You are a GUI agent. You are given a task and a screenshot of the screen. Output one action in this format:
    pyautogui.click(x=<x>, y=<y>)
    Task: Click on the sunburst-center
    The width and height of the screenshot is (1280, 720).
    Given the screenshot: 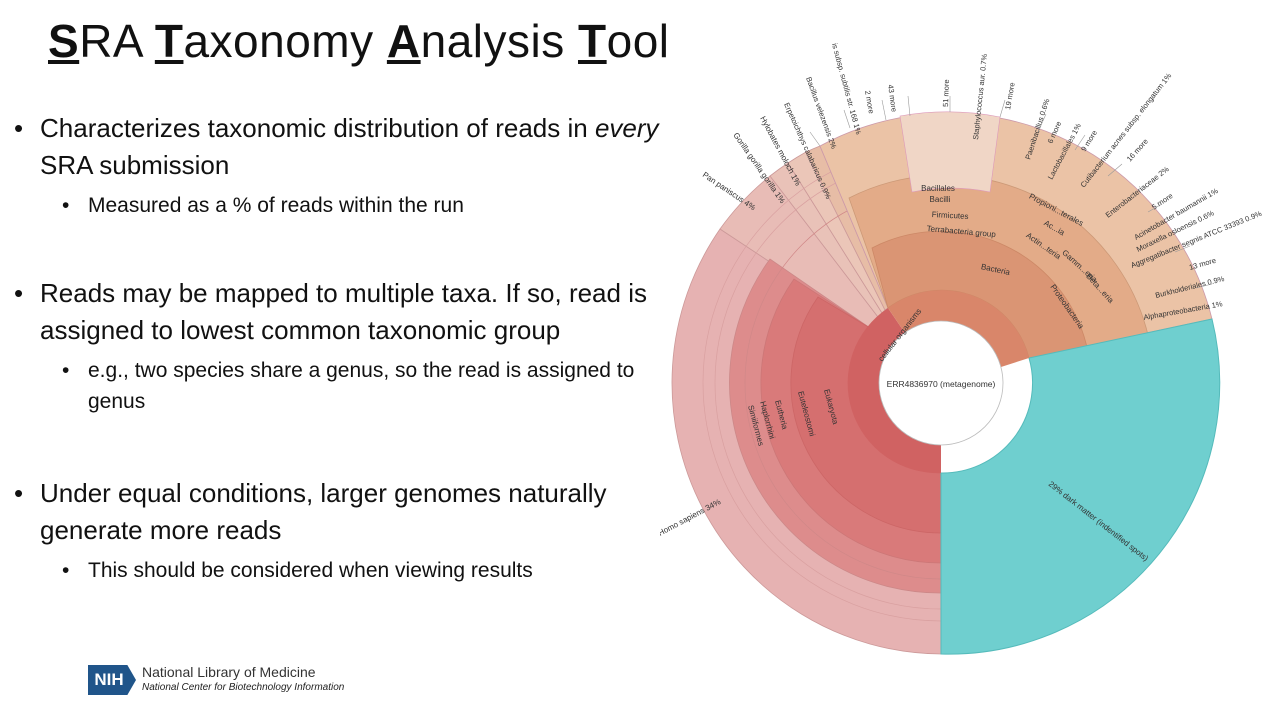 What is the action you would take?
    pyautogui.click(x=941, y=383)
    